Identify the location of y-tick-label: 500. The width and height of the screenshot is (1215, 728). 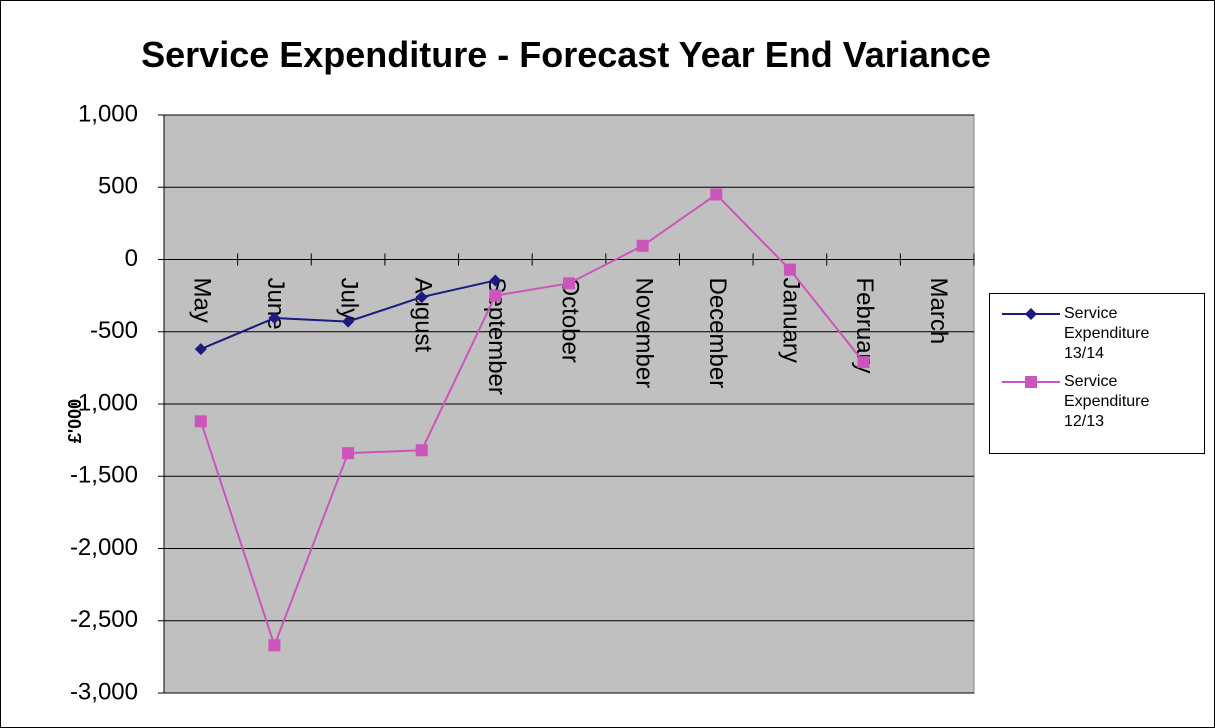
(118, 186).